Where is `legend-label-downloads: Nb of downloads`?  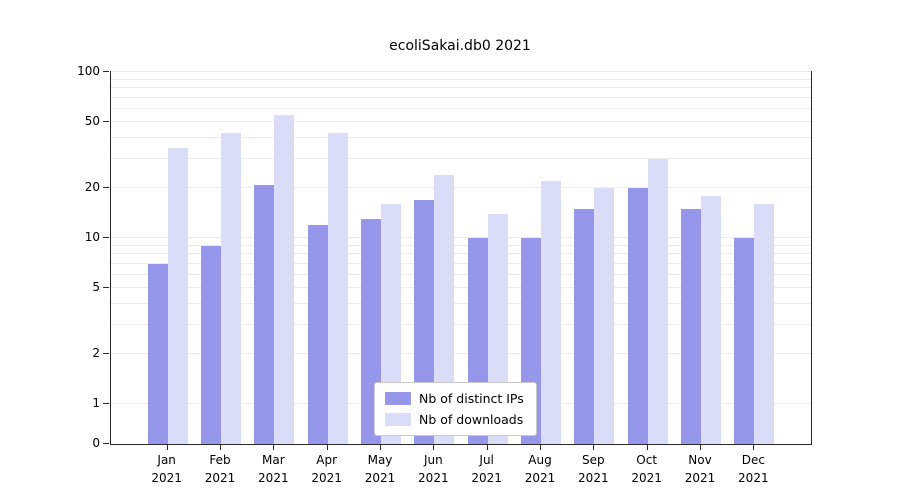
legend-label-downloads: Nb of downloads is located at coordinates (471, 419).